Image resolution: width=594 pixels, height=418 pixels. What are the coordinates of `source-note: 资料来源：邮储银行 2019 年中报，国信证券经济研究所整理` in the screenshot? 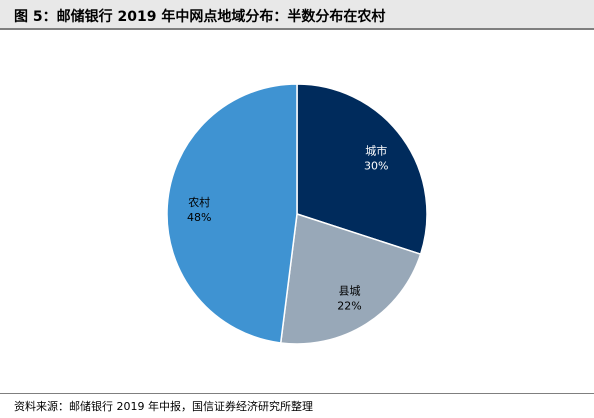 It's located at (163, 406).